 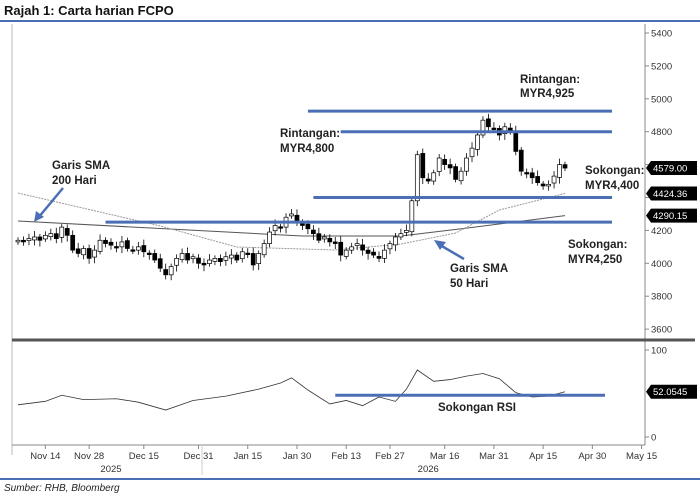 I want to click on x-tick-label: Dec 15, so click(x=144, y=456).